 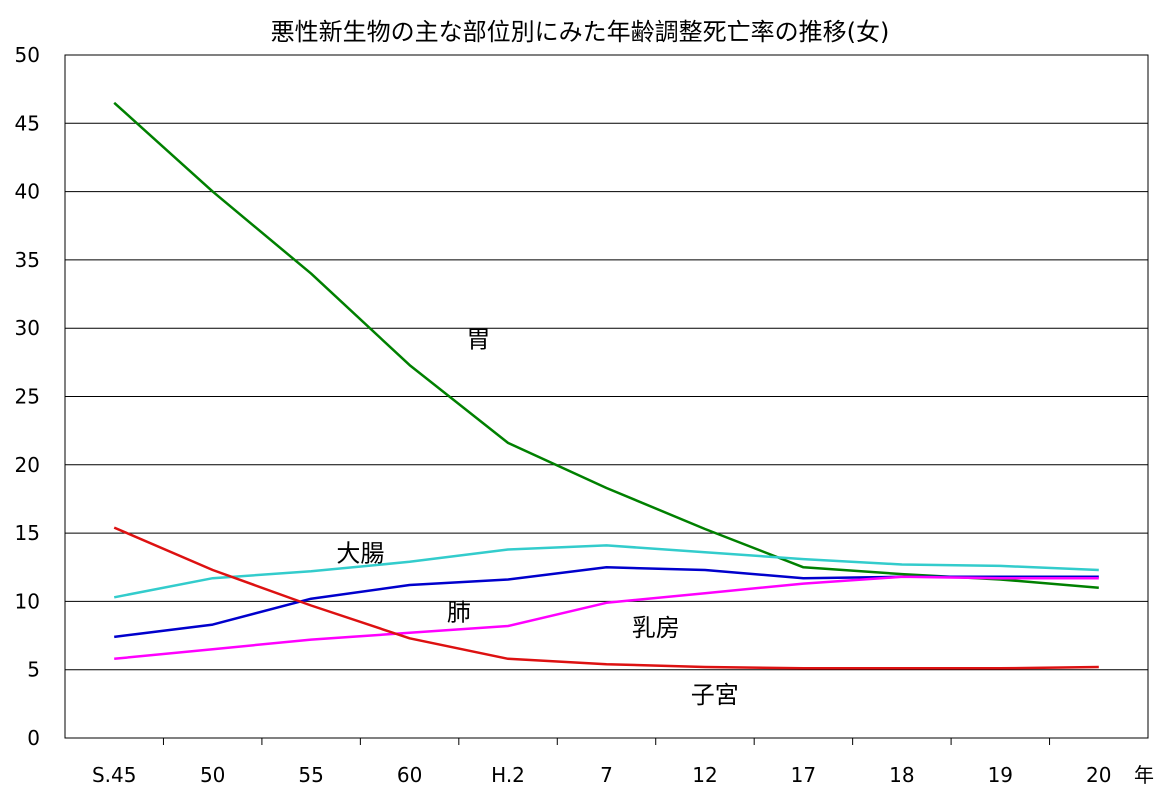 What do you see at coordinates (27, 123) in the screenshot?
I see `y-tick-label: 45` at bounding box center [27, 123].